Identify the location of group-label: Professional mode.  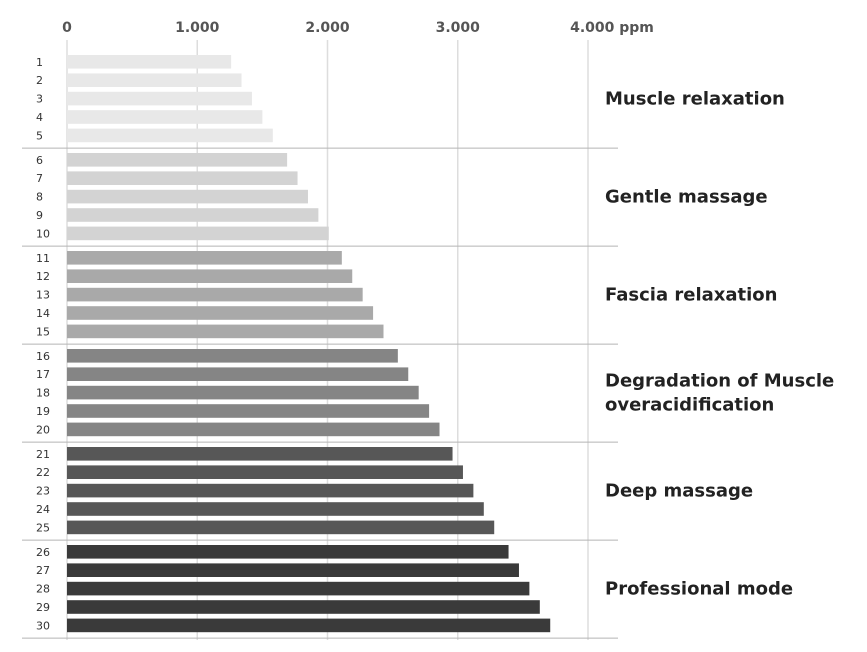
(699, 589).